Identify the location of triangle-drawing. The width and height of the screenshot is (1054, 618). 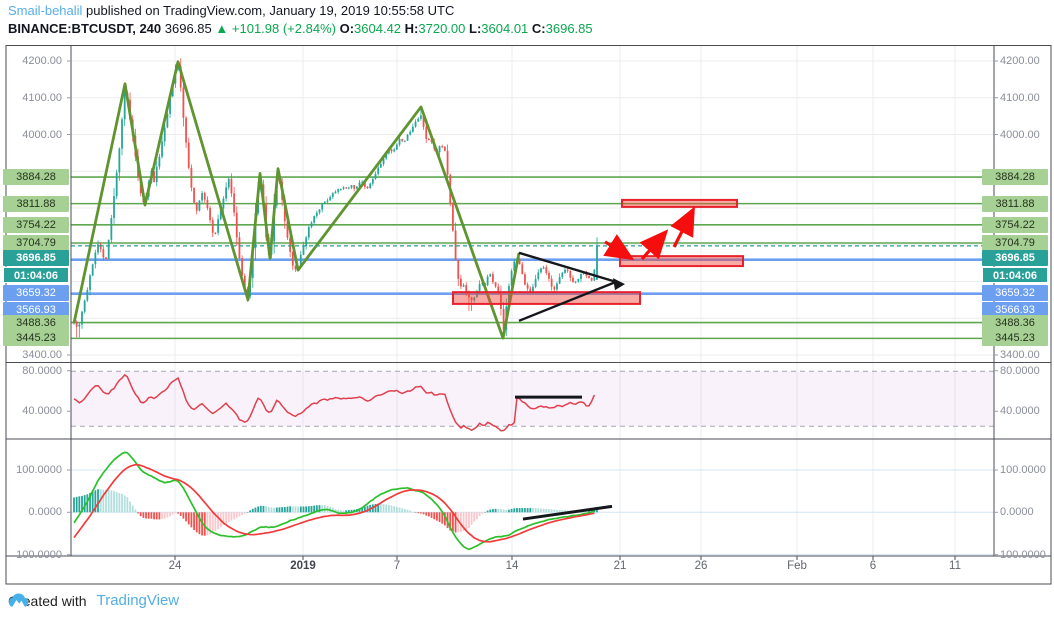
(571, 286).